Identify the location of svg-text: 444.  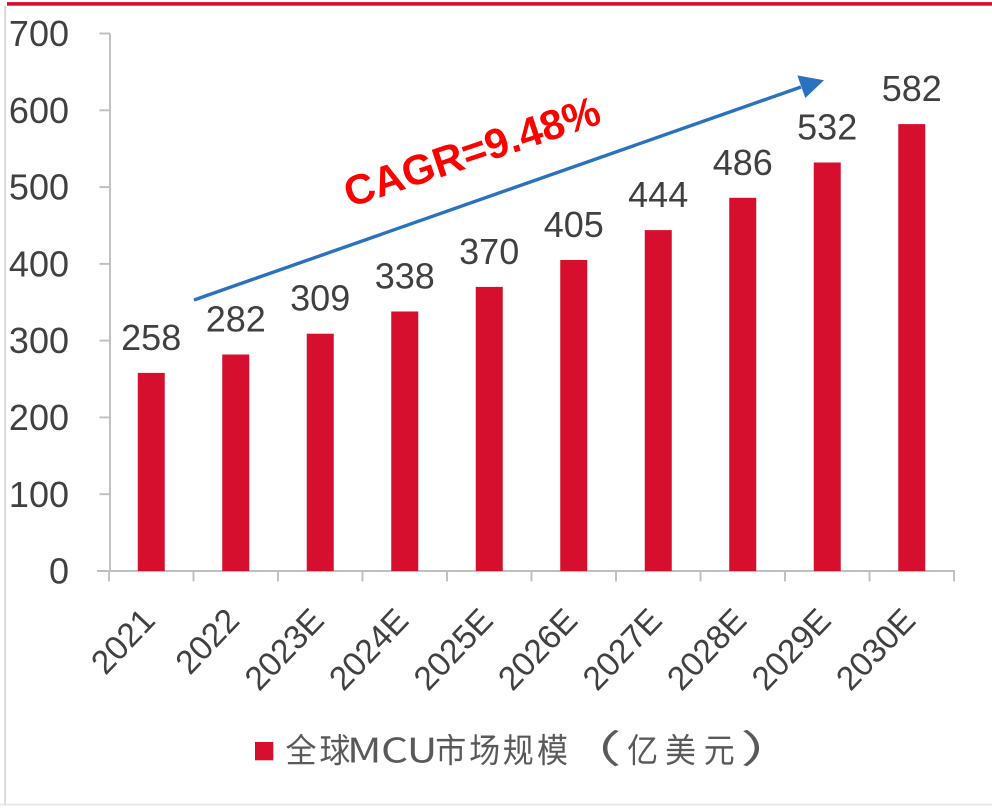
(658, 194).